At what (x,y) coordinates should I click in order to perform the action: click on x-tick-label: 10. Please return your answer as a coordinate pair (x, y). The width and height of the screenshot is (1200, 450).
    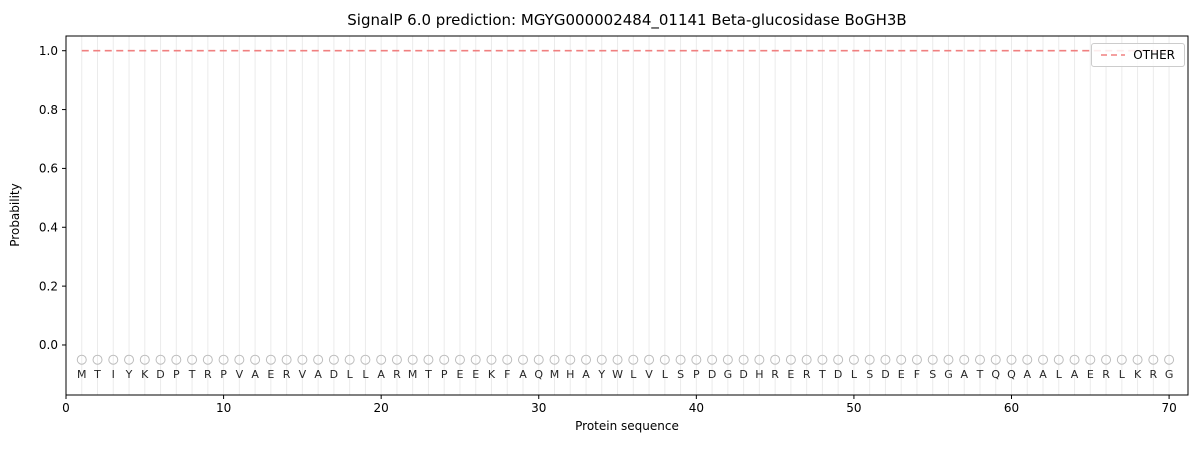
    Looking at the image, I should click on (223, 408).